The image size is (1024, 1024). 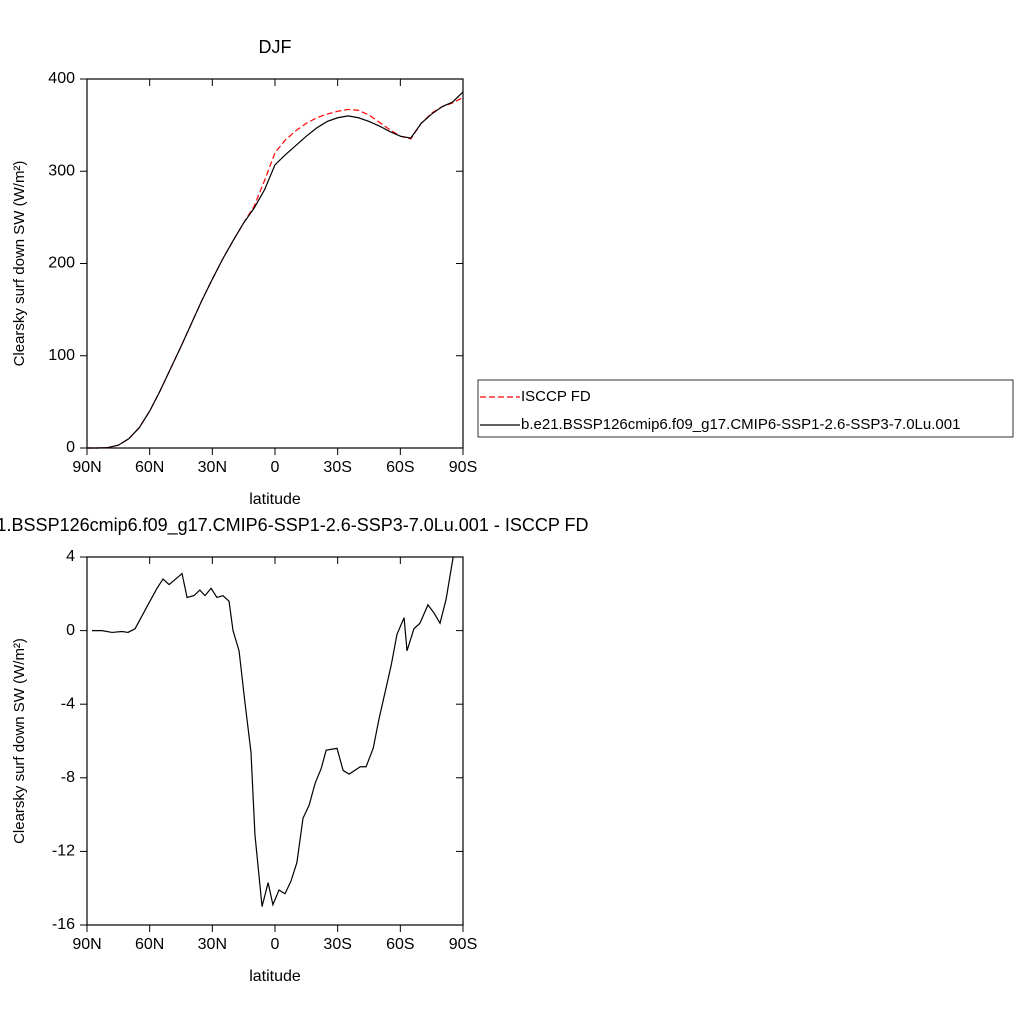 What do you see at coordinates (61, 78) in the screenshot?
I see `y-tick-label: 400` at bounding box center [61, 78].